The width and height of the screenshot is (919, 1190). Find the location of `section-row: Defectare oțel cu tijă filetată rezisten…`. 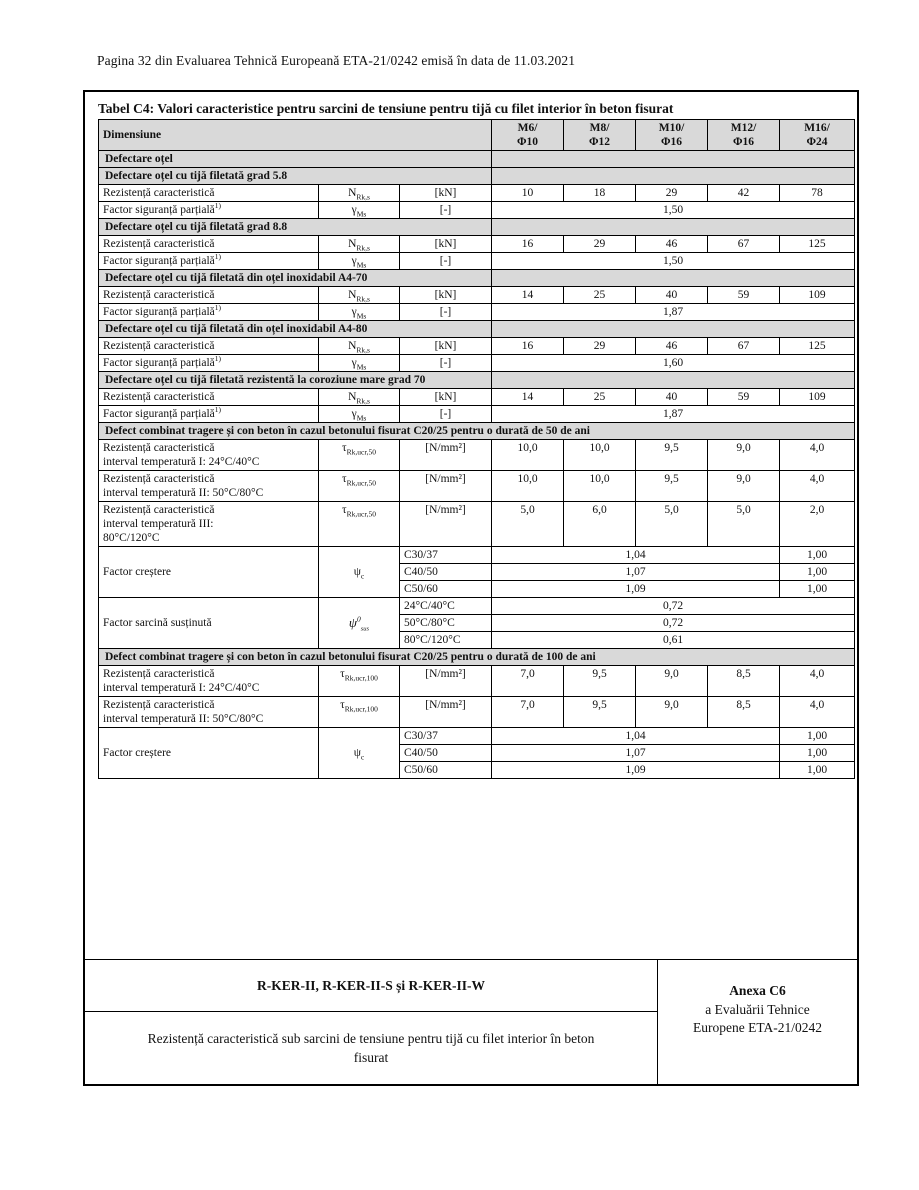

section-row: Defectare oțel cu tijă filetată rezisten… is located at coordinates (476, 380).